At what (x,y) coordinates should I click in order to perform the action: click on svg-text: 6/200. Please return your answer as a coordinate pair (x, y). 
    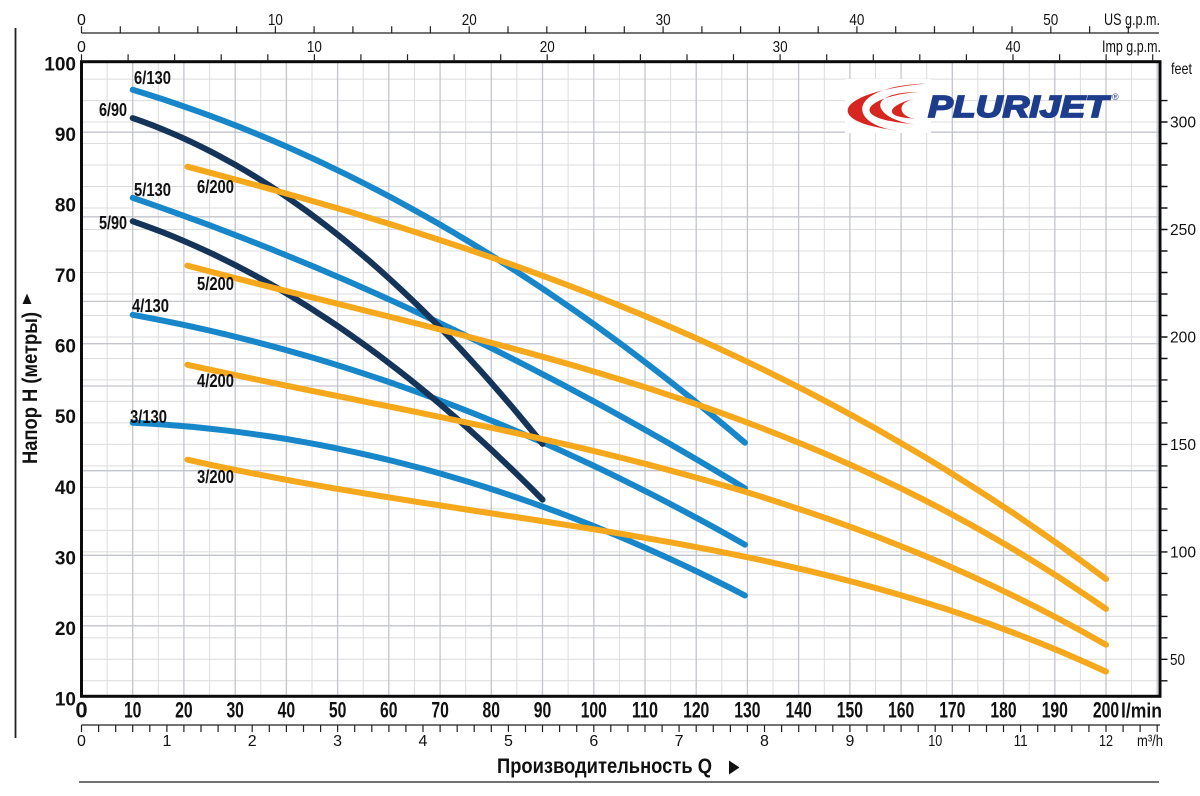
    Looking at the image, I should click on (215, 187).